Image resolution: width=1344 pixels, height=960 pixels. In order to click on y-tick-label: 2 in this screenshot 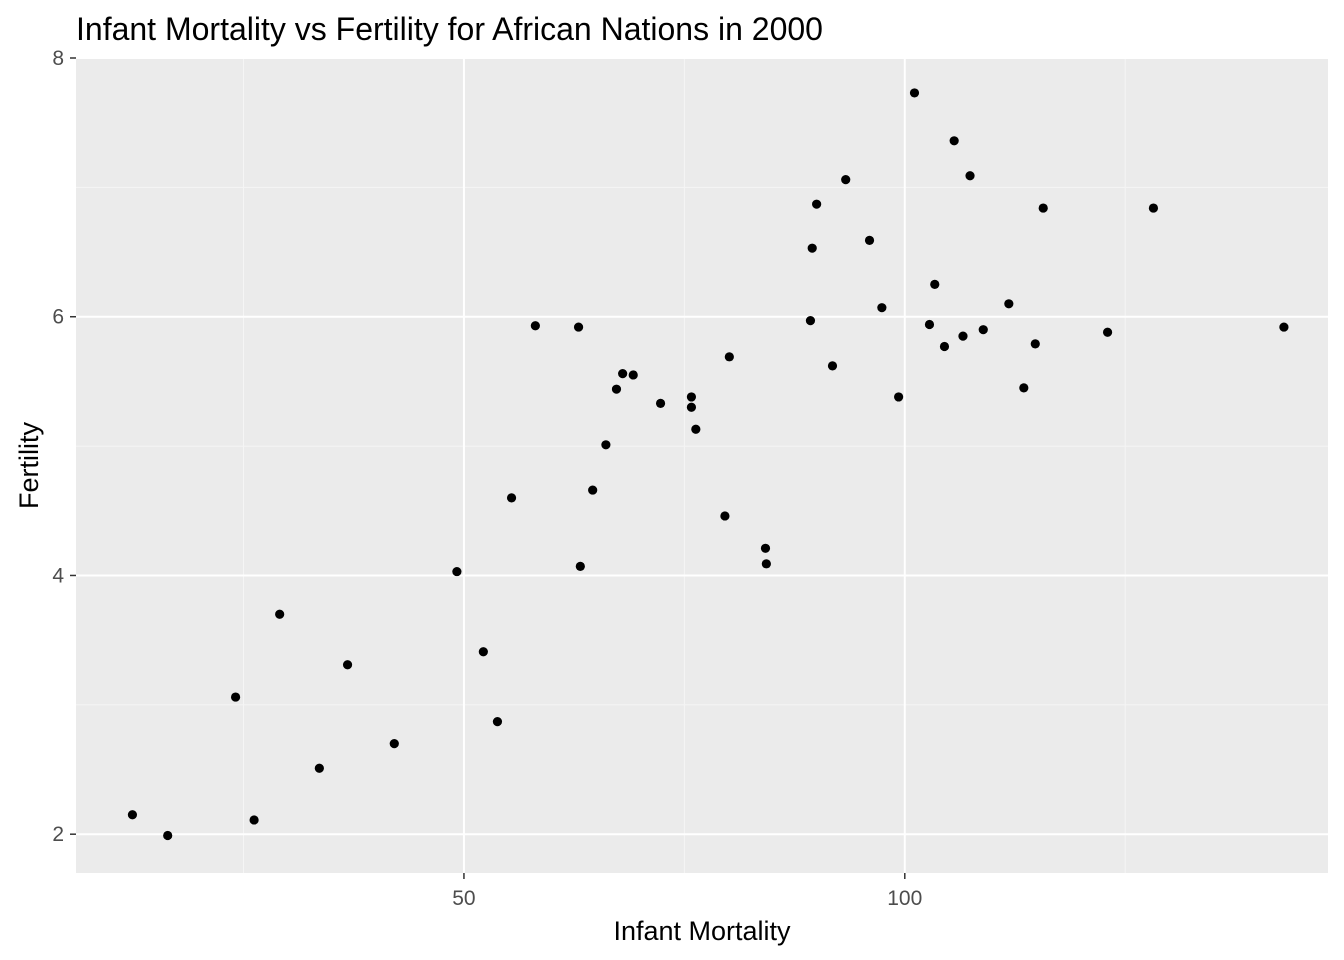, I will do `click(58, 834)`.